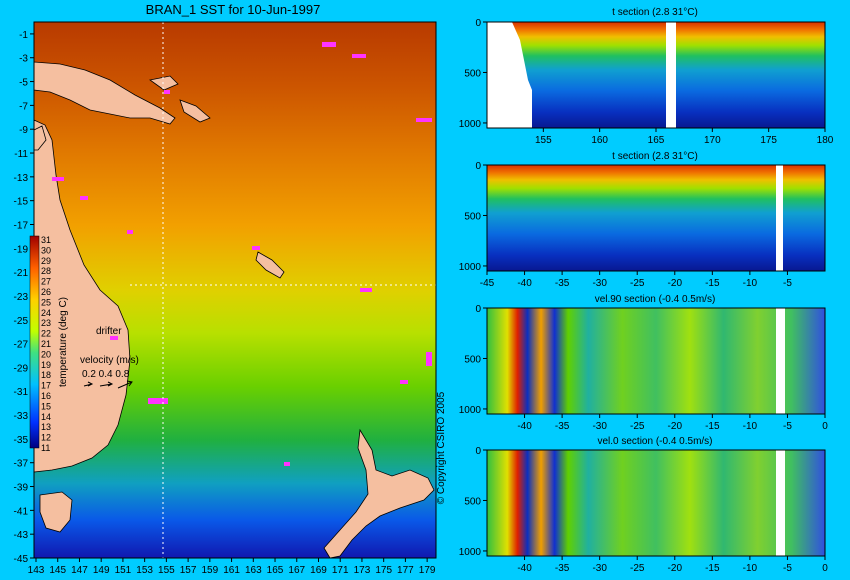 This screenshot has width=850, height=580. Describe the element at coordinates (656, 75) in the screenshot. I see `section-field` at that location.